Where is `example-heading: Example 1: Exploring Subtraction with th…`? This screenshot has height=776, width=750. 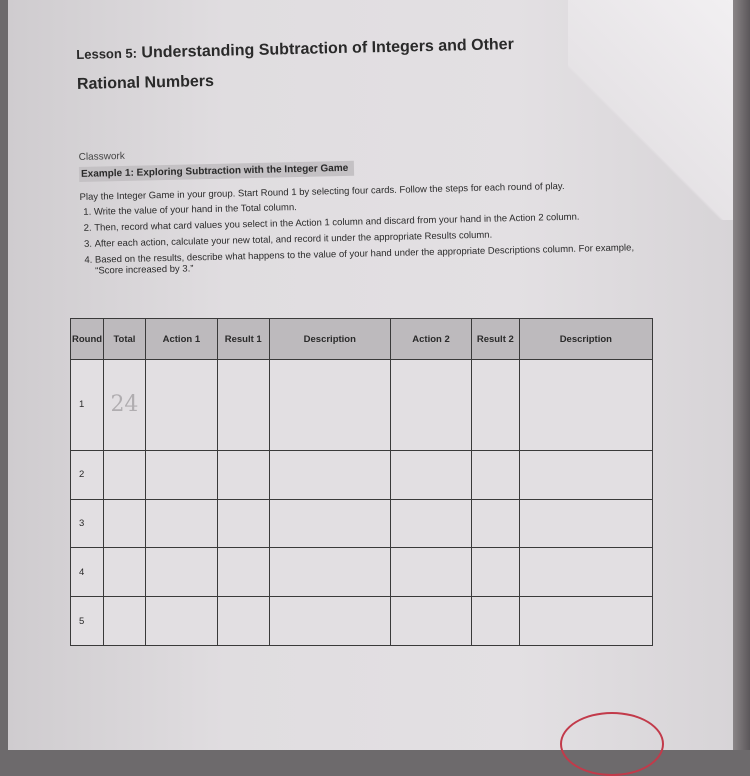
example-heading: Example 1: Exploring Subtraction with th… is located at coordinates (216, 171).